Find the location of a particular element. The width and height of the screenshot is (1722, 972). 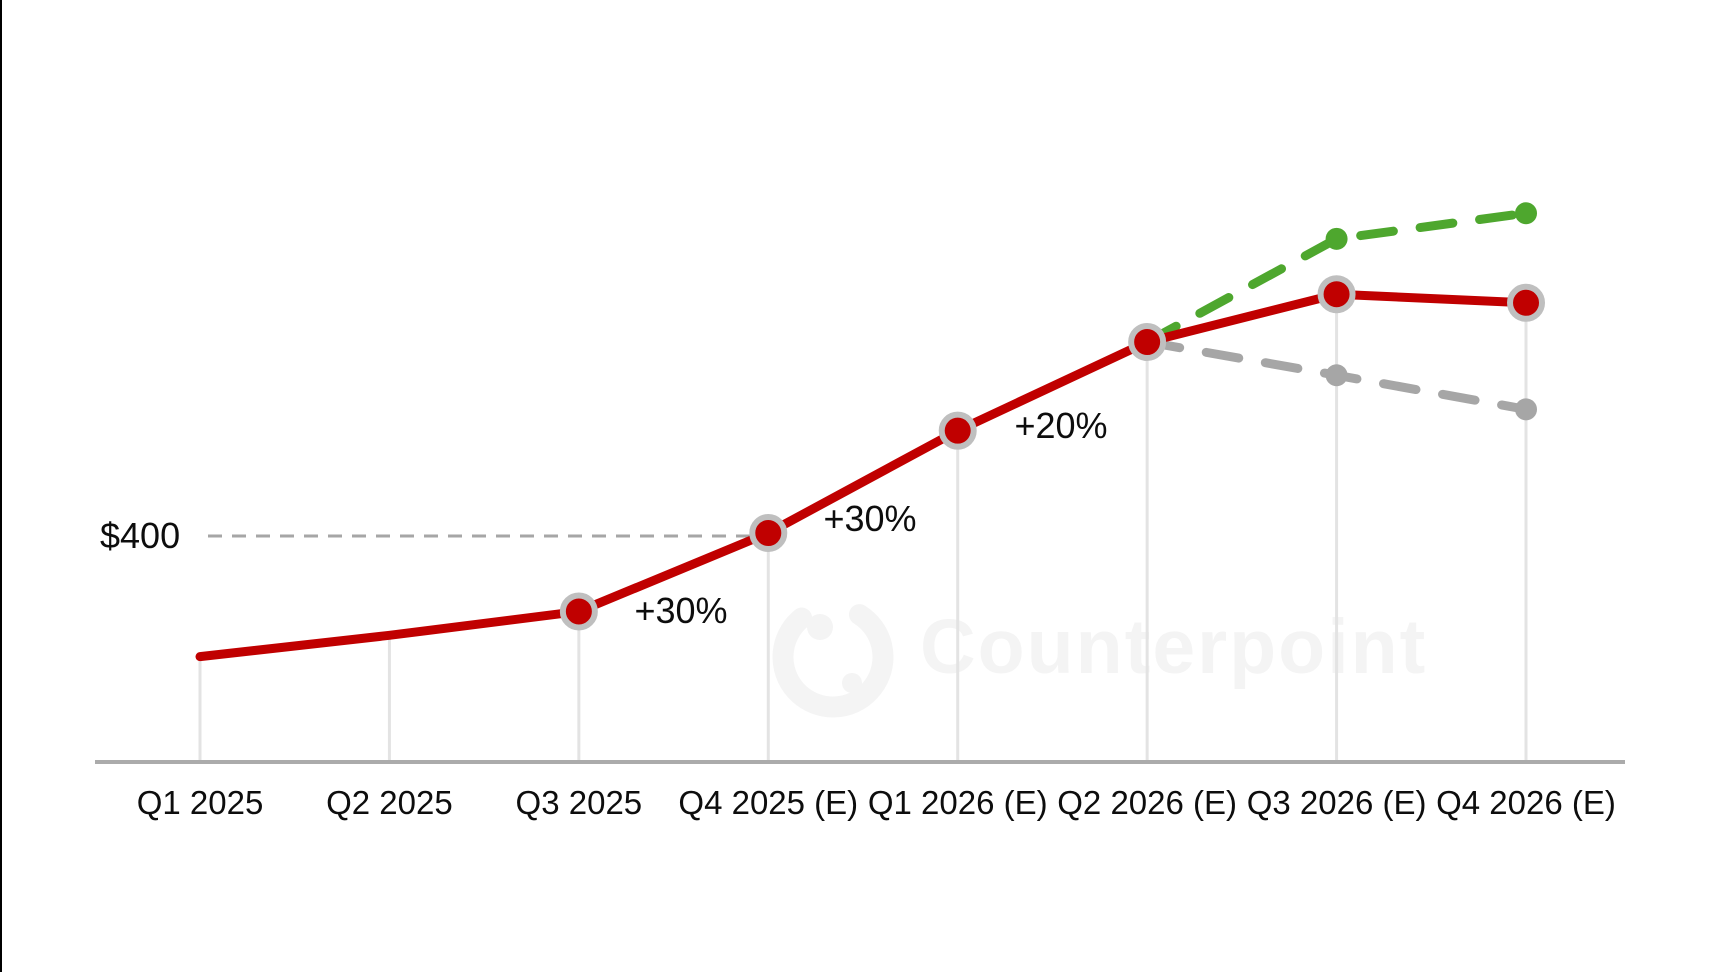

x-axis-label: Q1 2025 is located at coordinates (200, 802).